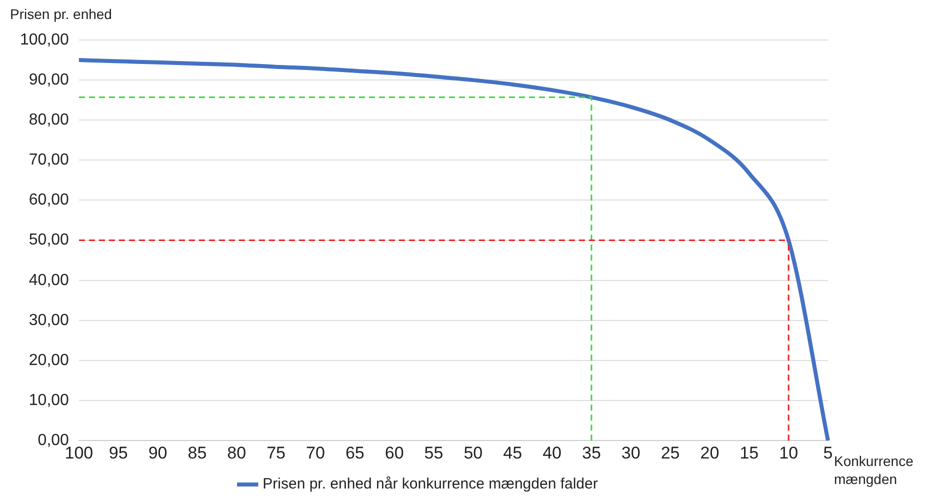  What do you see at coordinates (354, 452) in the screenshot?
I see `x-tick-label: 65` at bounding box center [354, 452].